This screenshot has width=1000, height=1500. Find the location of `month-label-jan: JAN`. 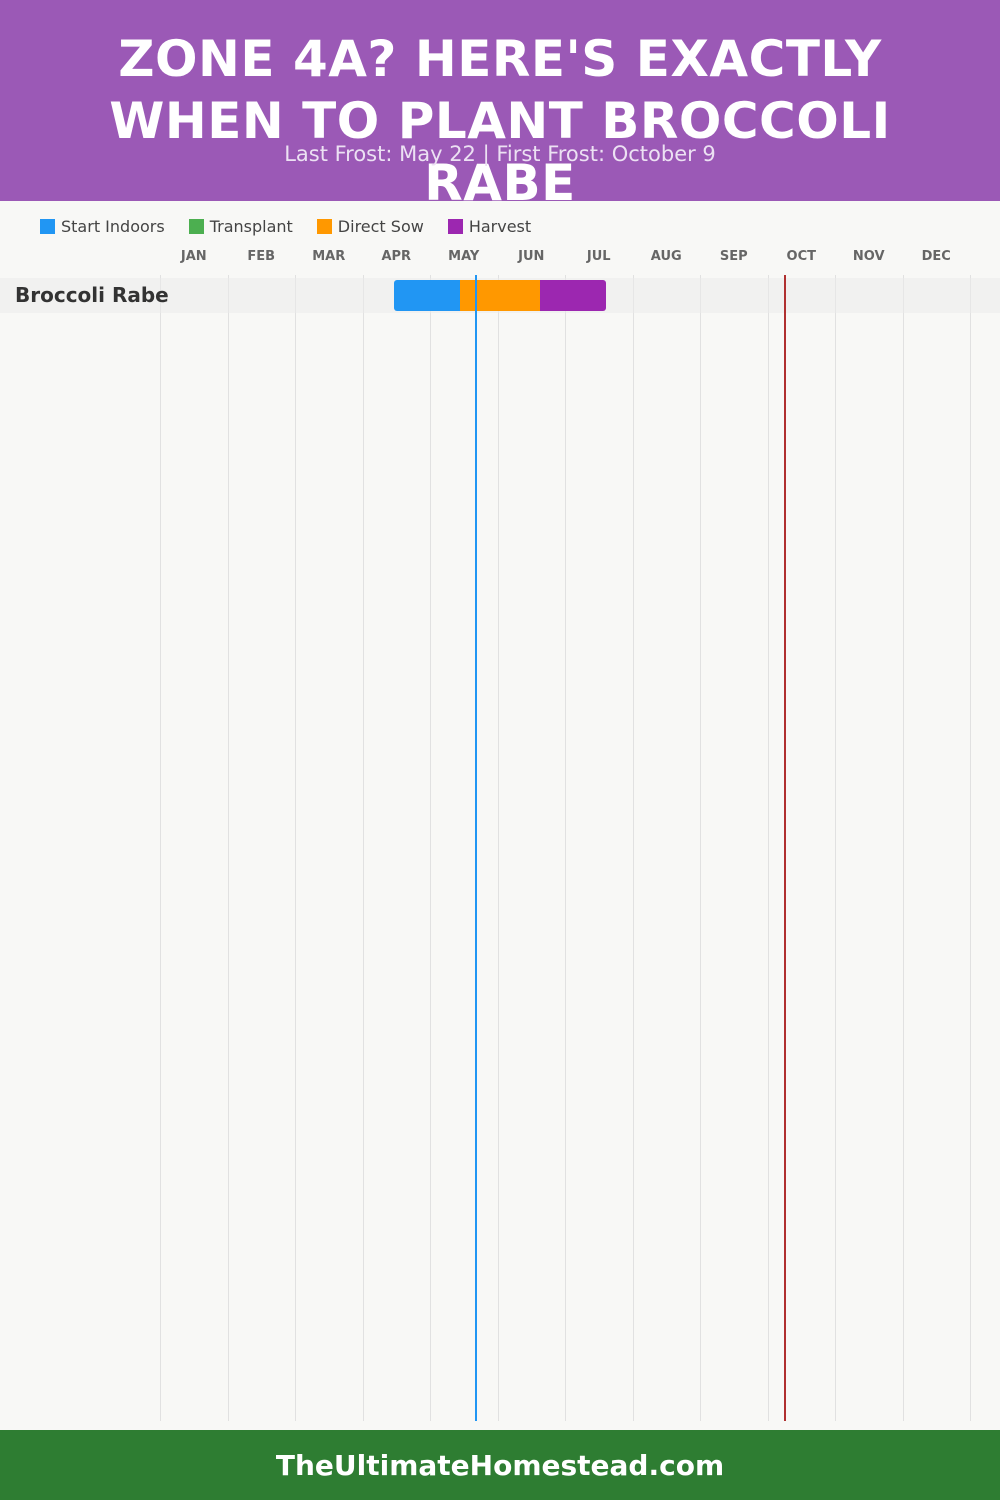

month-label-jan: JAN is located at coordinates (193, 256).